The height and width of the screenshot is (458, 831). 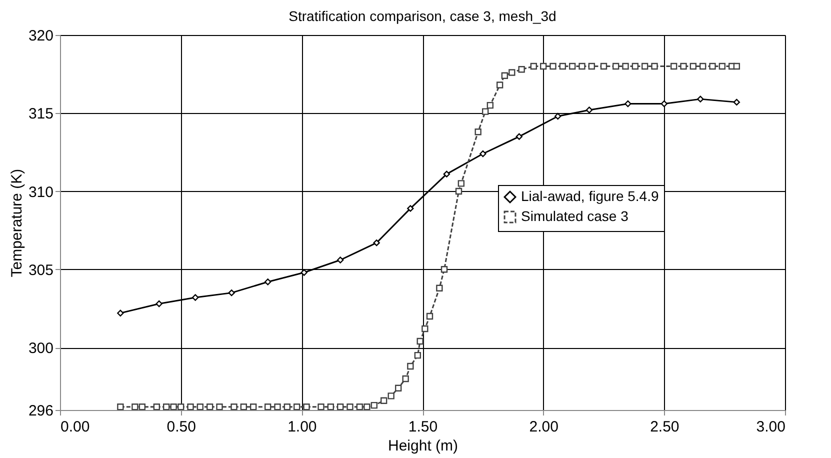 What do you see at coordinates (590, 196) in the screenshot?
I see `legend-label: Lial-awad, figure 5.4.9` at bounding box center [590, 196].